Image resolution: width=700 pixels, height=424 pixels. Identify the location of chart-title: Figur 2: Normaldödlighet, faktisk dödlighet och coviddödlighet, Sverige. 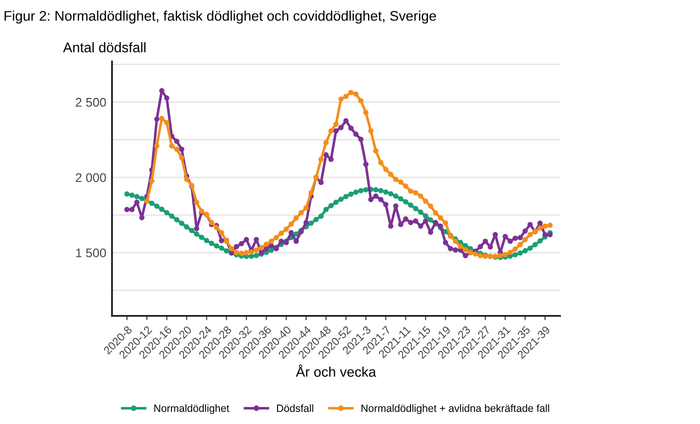
(220, 17).